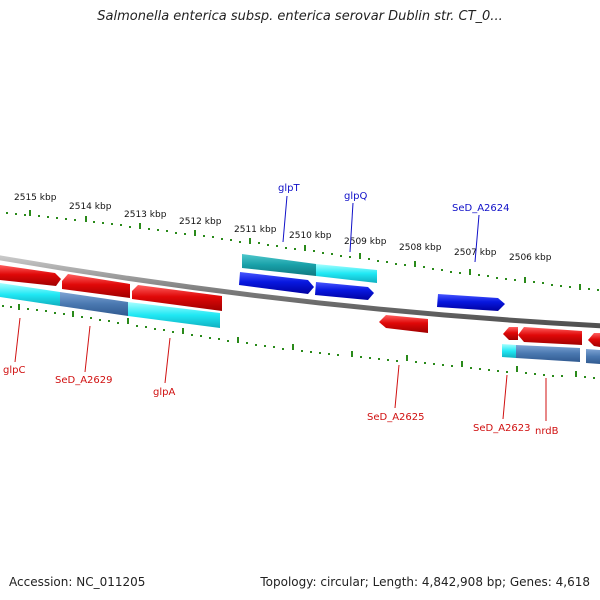  I want to click on gene-label: SeD_A2629, so click(84, 380).